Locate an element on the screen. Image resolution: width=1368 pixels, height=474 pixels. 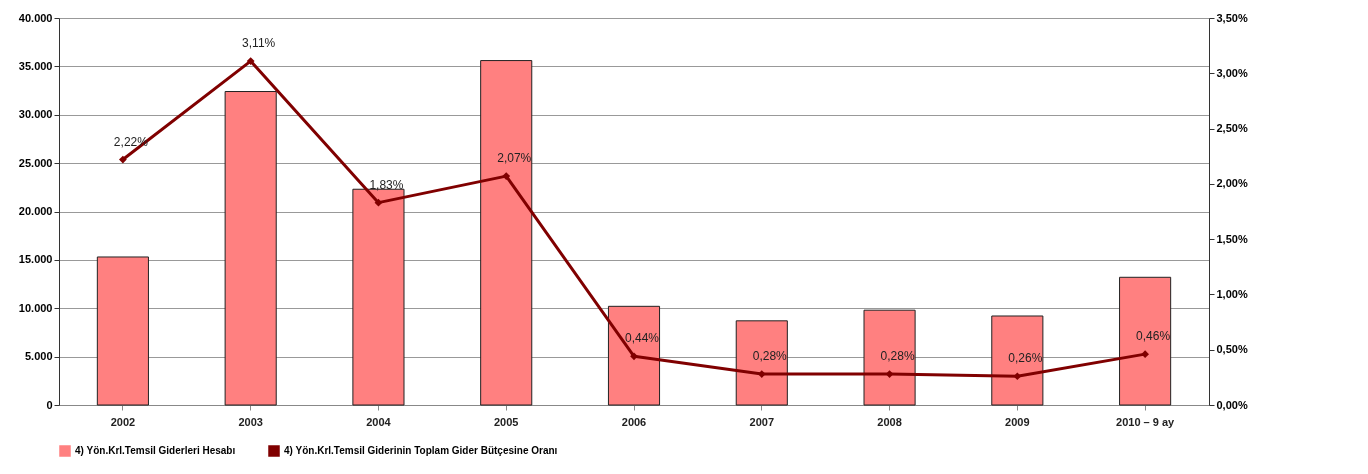
data-label: 0,44% is located at coordinates (642, 338).